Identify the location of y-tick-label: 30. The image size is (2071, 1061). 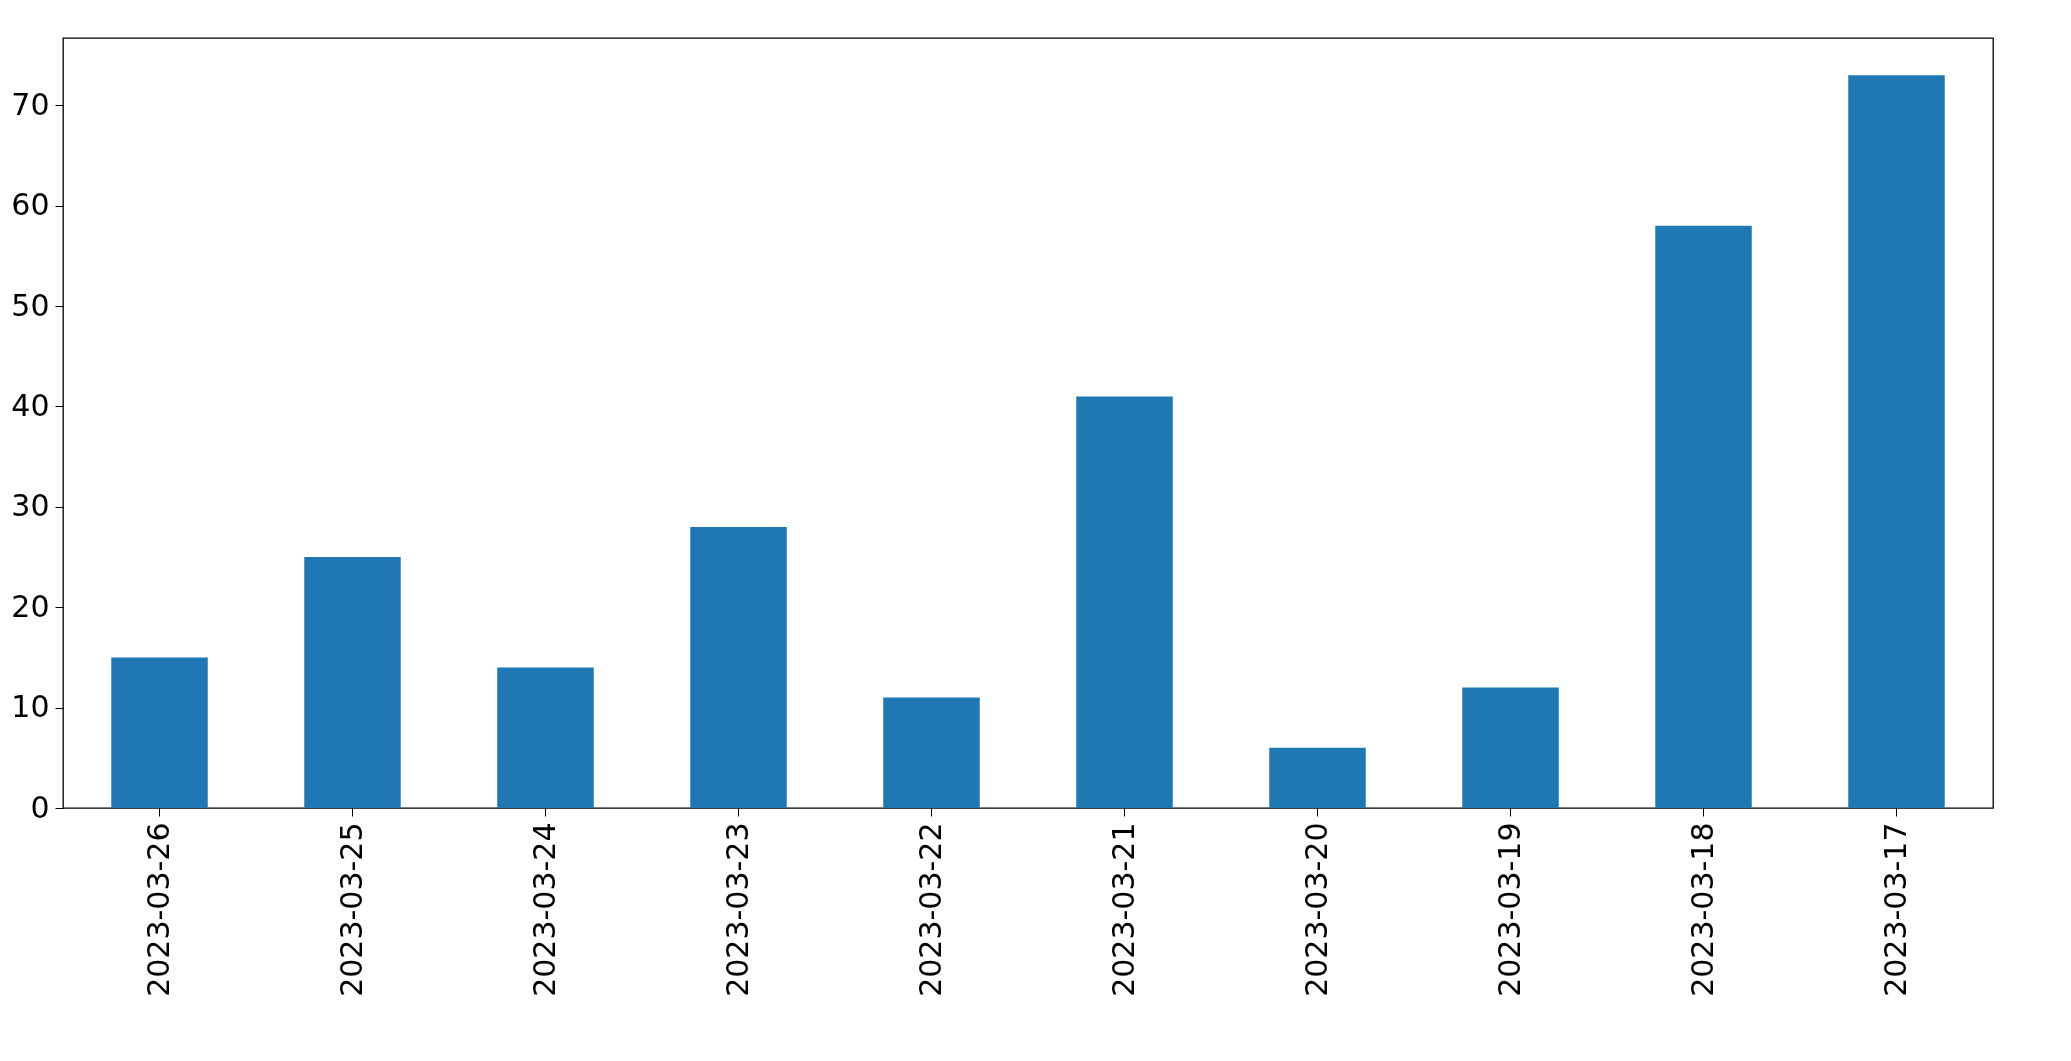
(30, 506).